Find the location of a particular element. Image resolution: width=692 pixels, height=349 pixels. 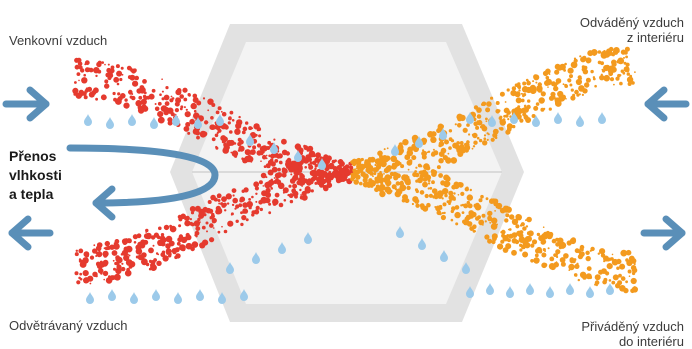

label-supply-air-line1: Přiváděný vzduch is located at coordinates (632, 326).